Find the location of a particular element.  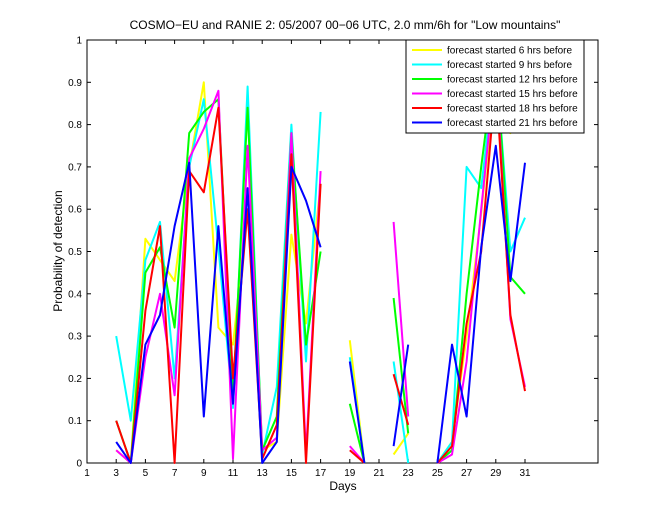

x-tick-label: 3 is located at coordinates (116, 473).